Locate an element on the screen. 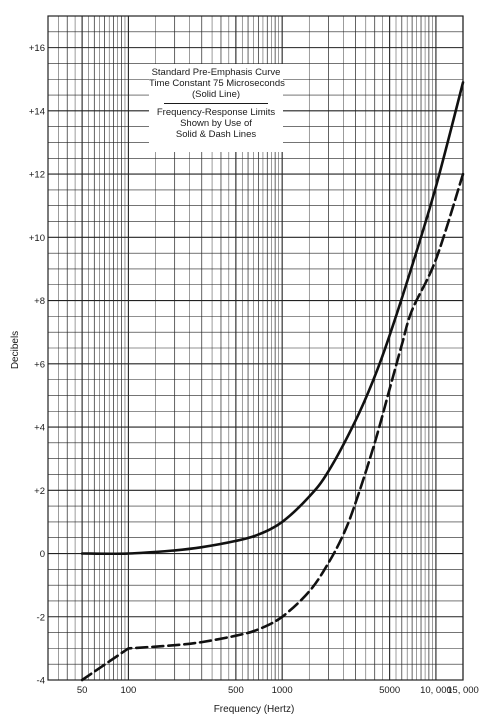  annotation-line-1: Standard Pre-Emphasis Curve is located at coordinates (216, 72).